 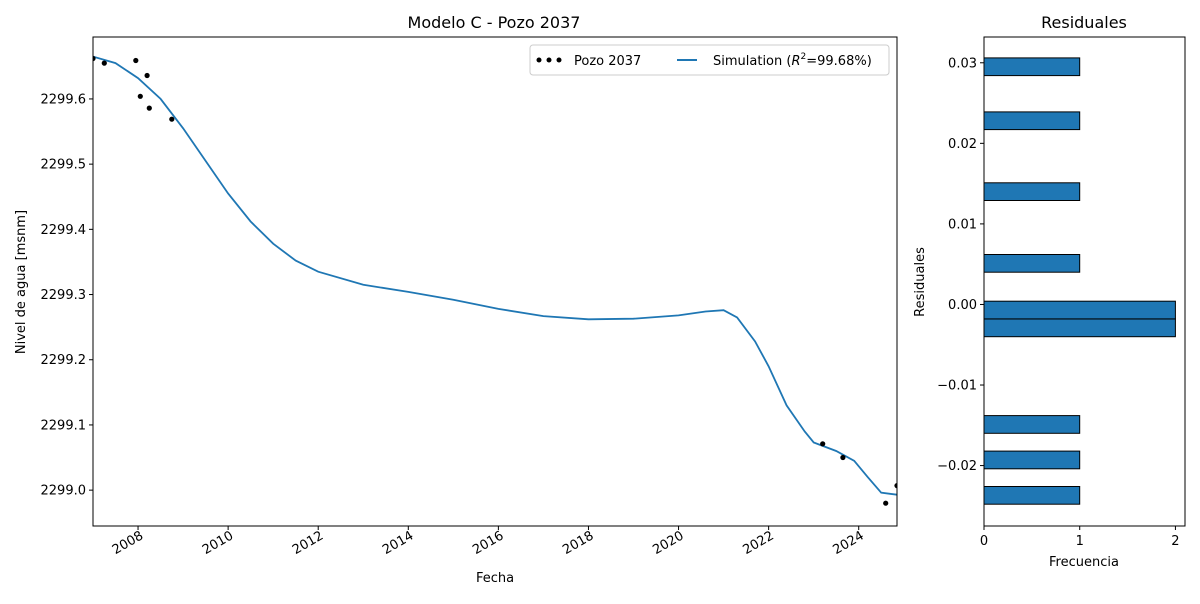 What do you see at coordinates (839, 61) in the screenshot?
I see `legend-label-simulation-suffix: =99.68%)` at bounding box center [839, 61].